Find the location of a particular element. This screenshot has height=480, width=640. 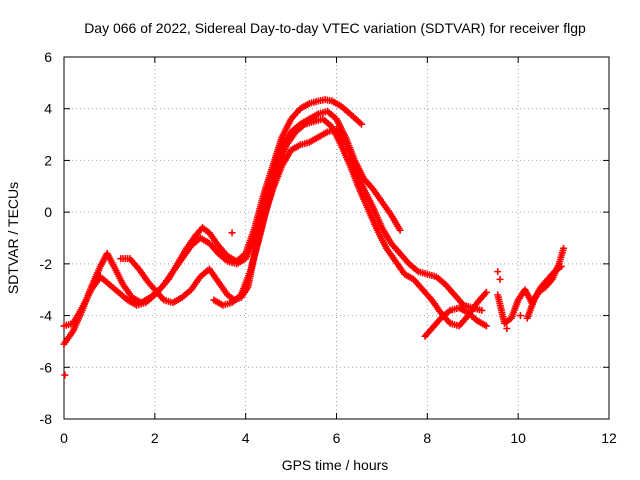

data-point-trace-e is located at coordinates (486, 326).